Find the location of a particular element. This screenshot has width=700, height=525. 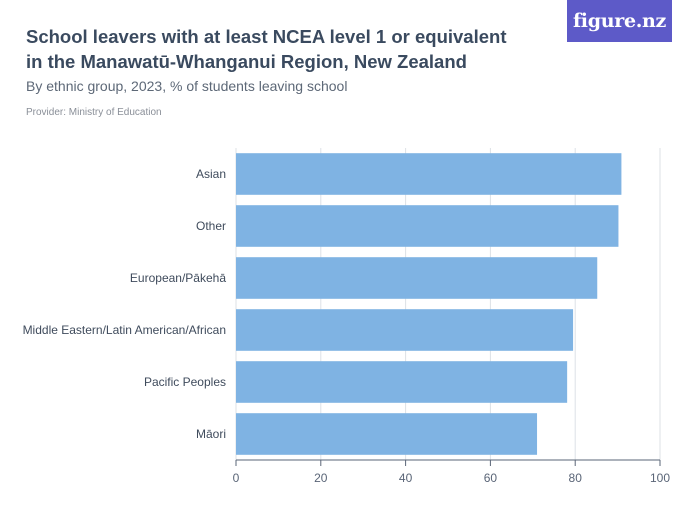

category-label: Other is located at coordinates (211, 226).